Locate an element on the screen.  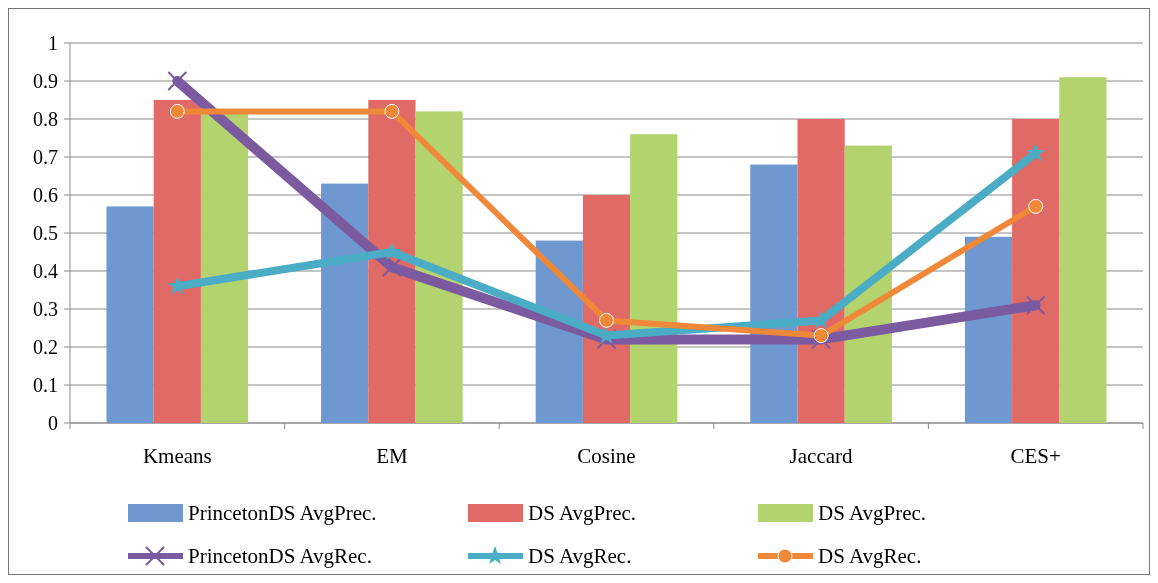
y-tick-label: 0.3 is located at coordinates (45, 309).